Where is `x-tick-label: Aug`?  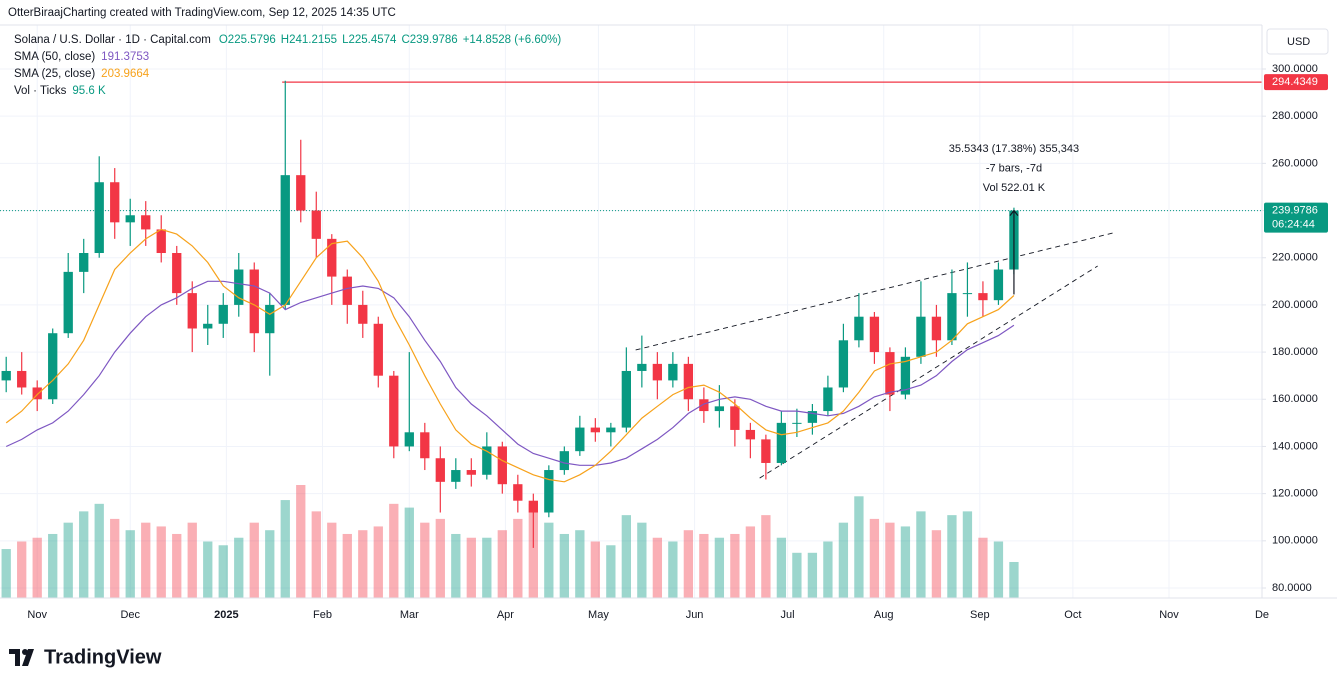 x-tick-label: Aug is located at coordinates (884, 615).